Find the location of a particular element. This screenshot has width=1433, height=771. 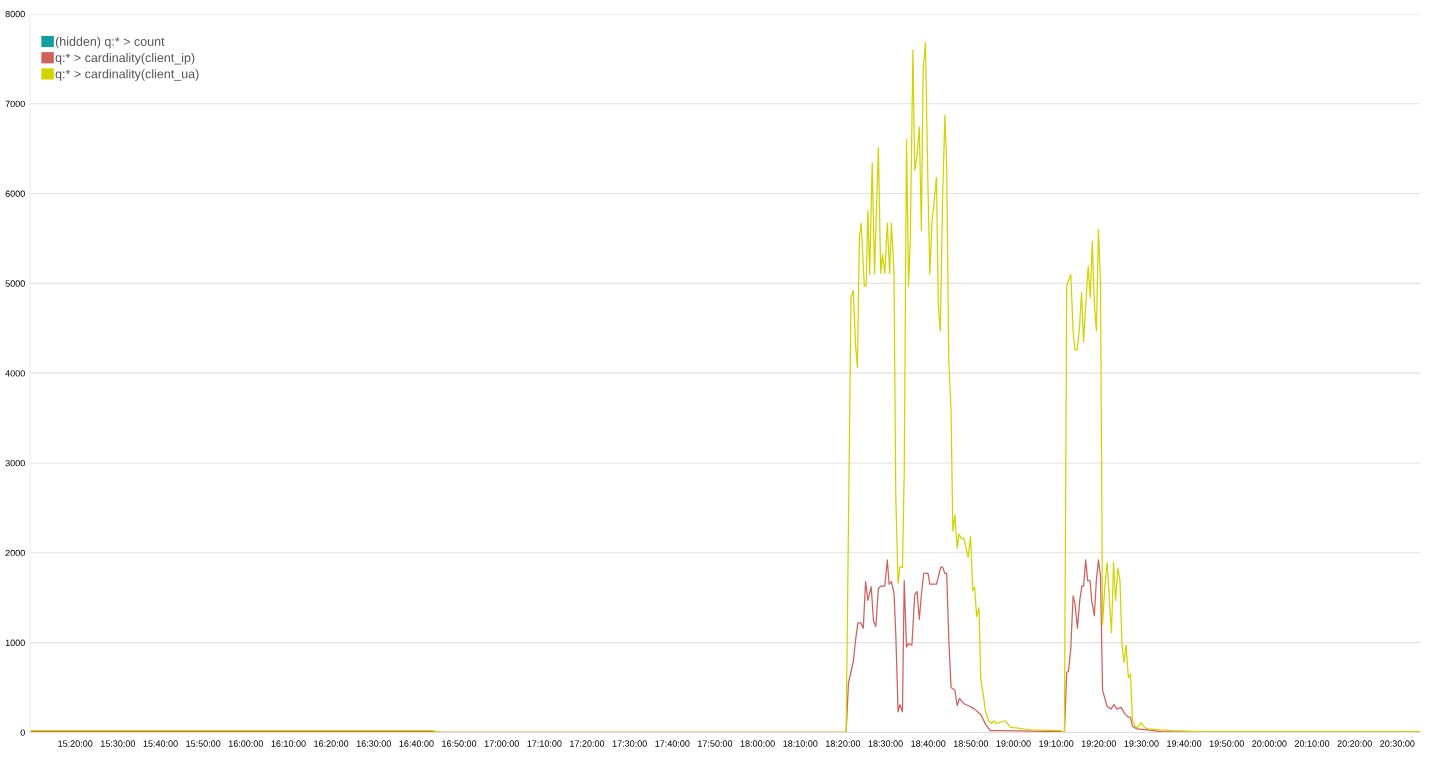

x-tick-label: 17:50:00 is located at coordinates (715, 743).